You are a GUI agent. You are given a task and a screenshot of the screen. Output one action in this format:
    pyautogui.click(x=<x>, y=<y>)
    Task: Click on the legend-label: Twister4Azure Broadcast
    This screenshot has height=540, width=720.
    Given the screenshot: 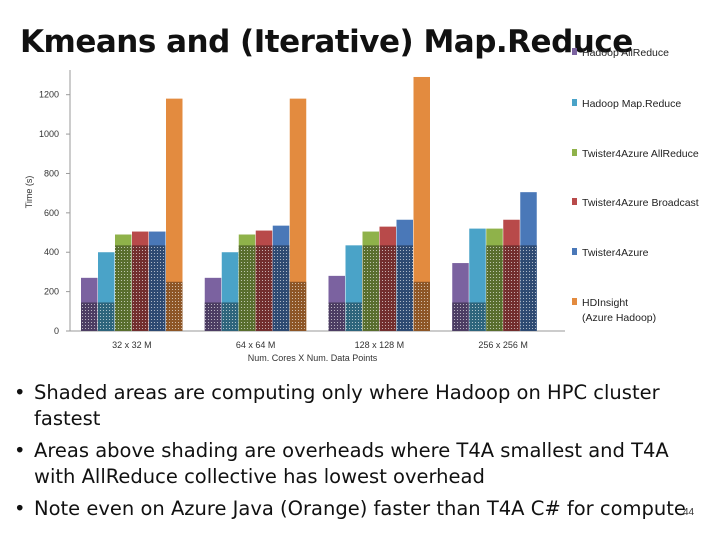 What is the action you would take?
    pyautogui.click(x=640, y=203)
    